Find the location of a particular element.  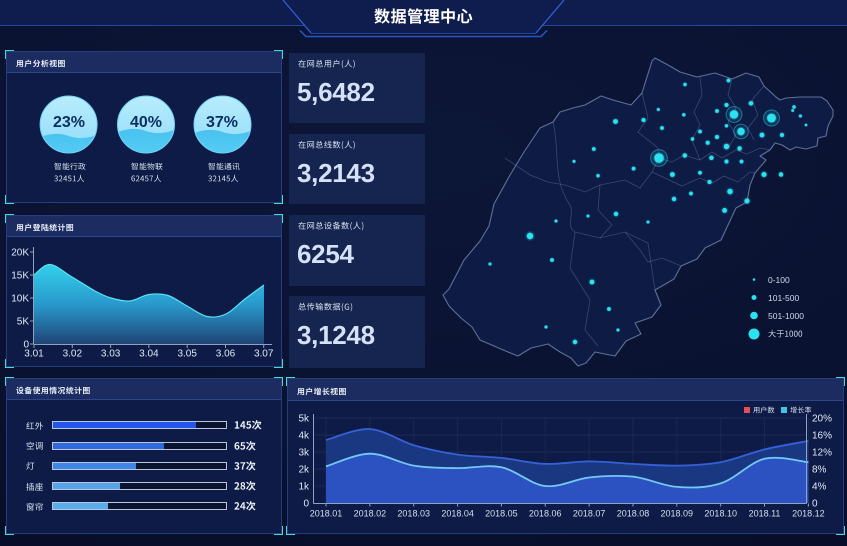

svg-text: 3.01 is located at coordinates (34, 354).